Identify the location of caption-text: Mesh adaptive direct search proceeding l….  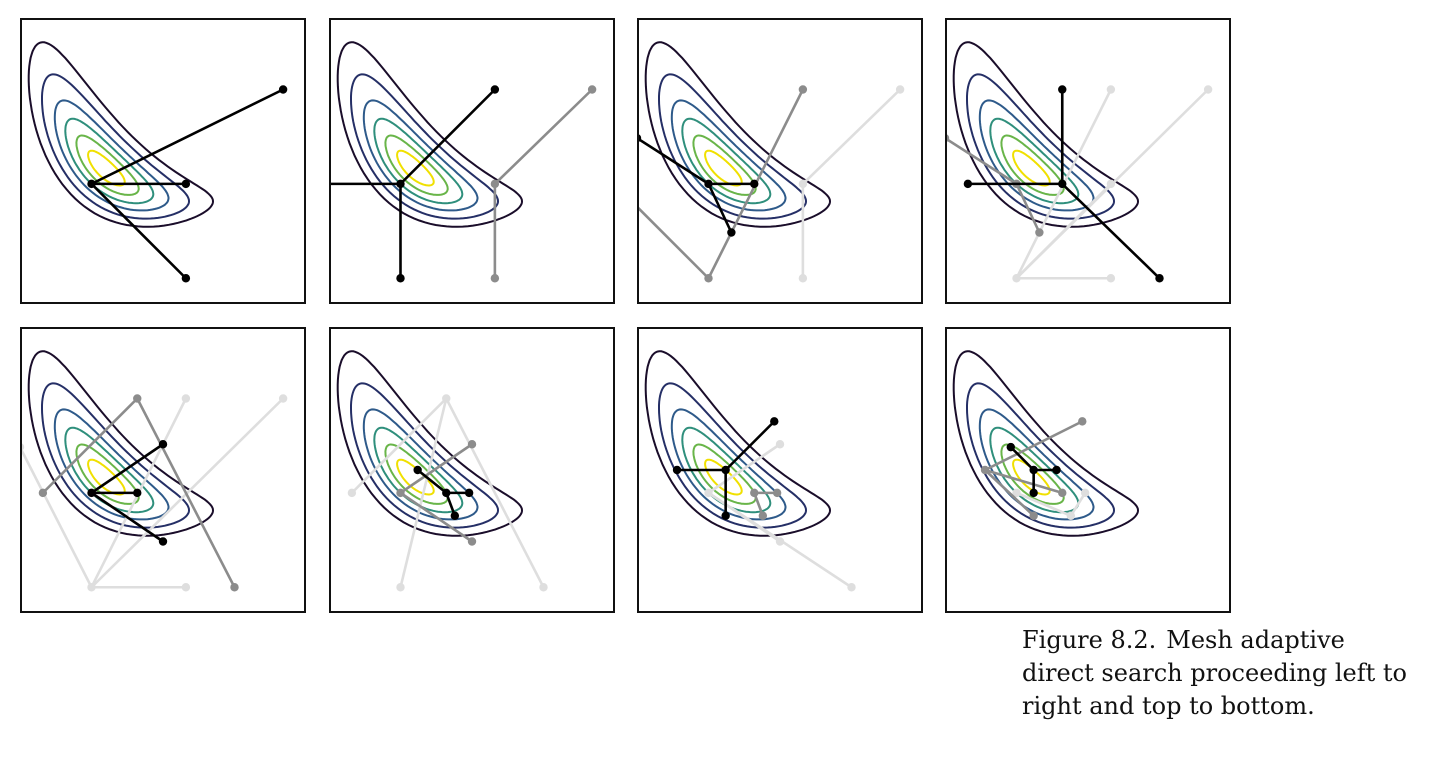
(1215, 673).